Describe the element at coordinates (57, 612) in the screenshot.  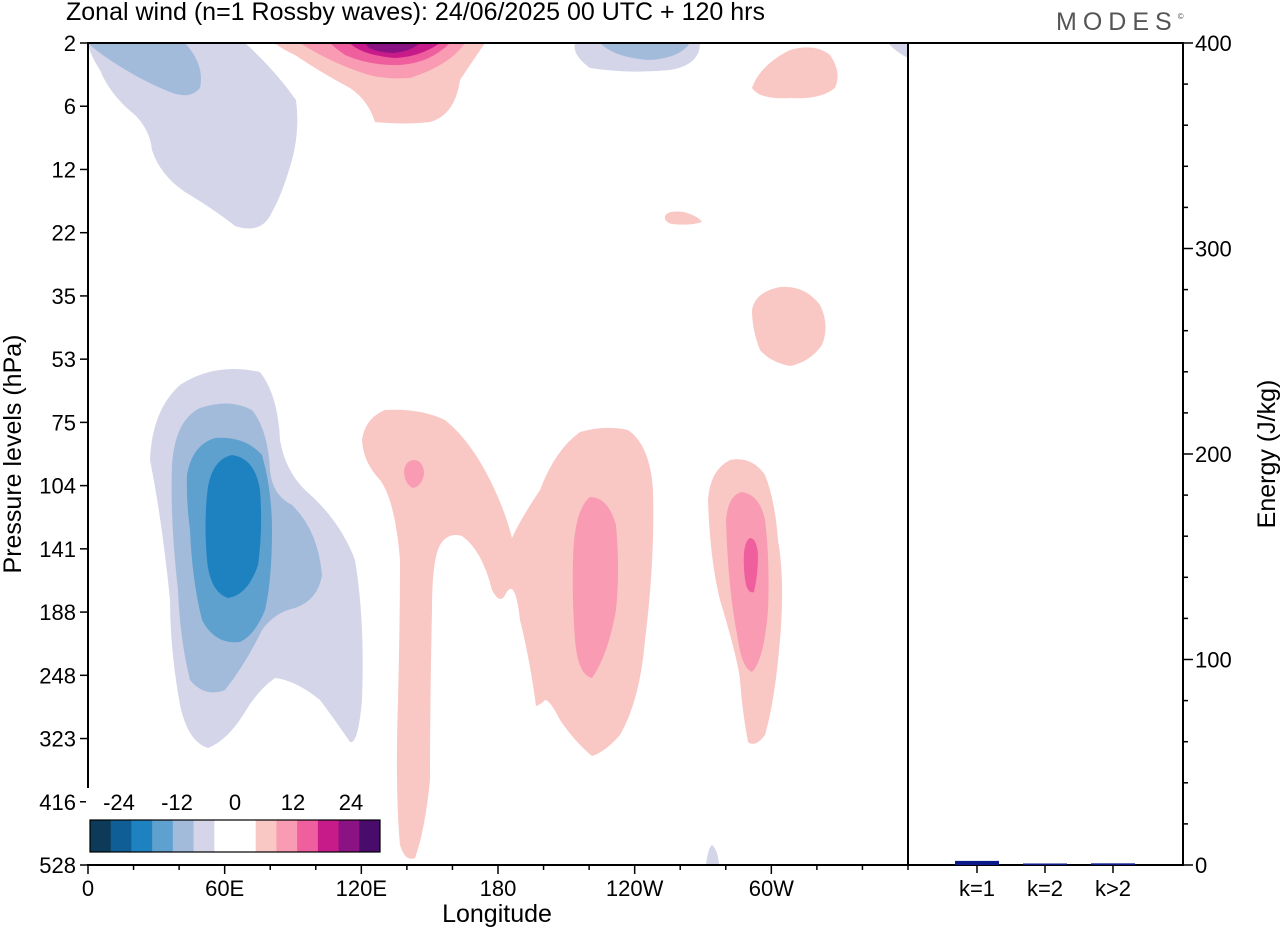
I see `pressure-tick-label: 188` at that location.